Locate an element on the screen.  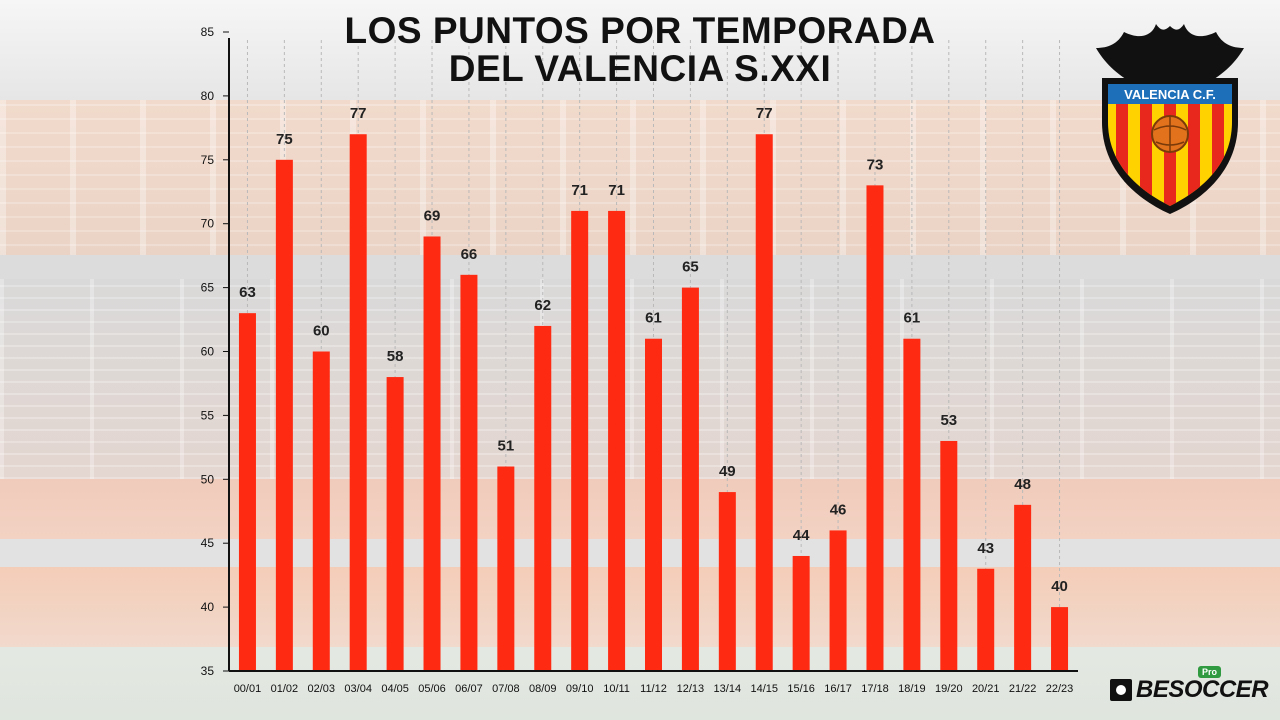
besoccer-logo: BESOCCER Pro is located at coordinates (1189, 685).